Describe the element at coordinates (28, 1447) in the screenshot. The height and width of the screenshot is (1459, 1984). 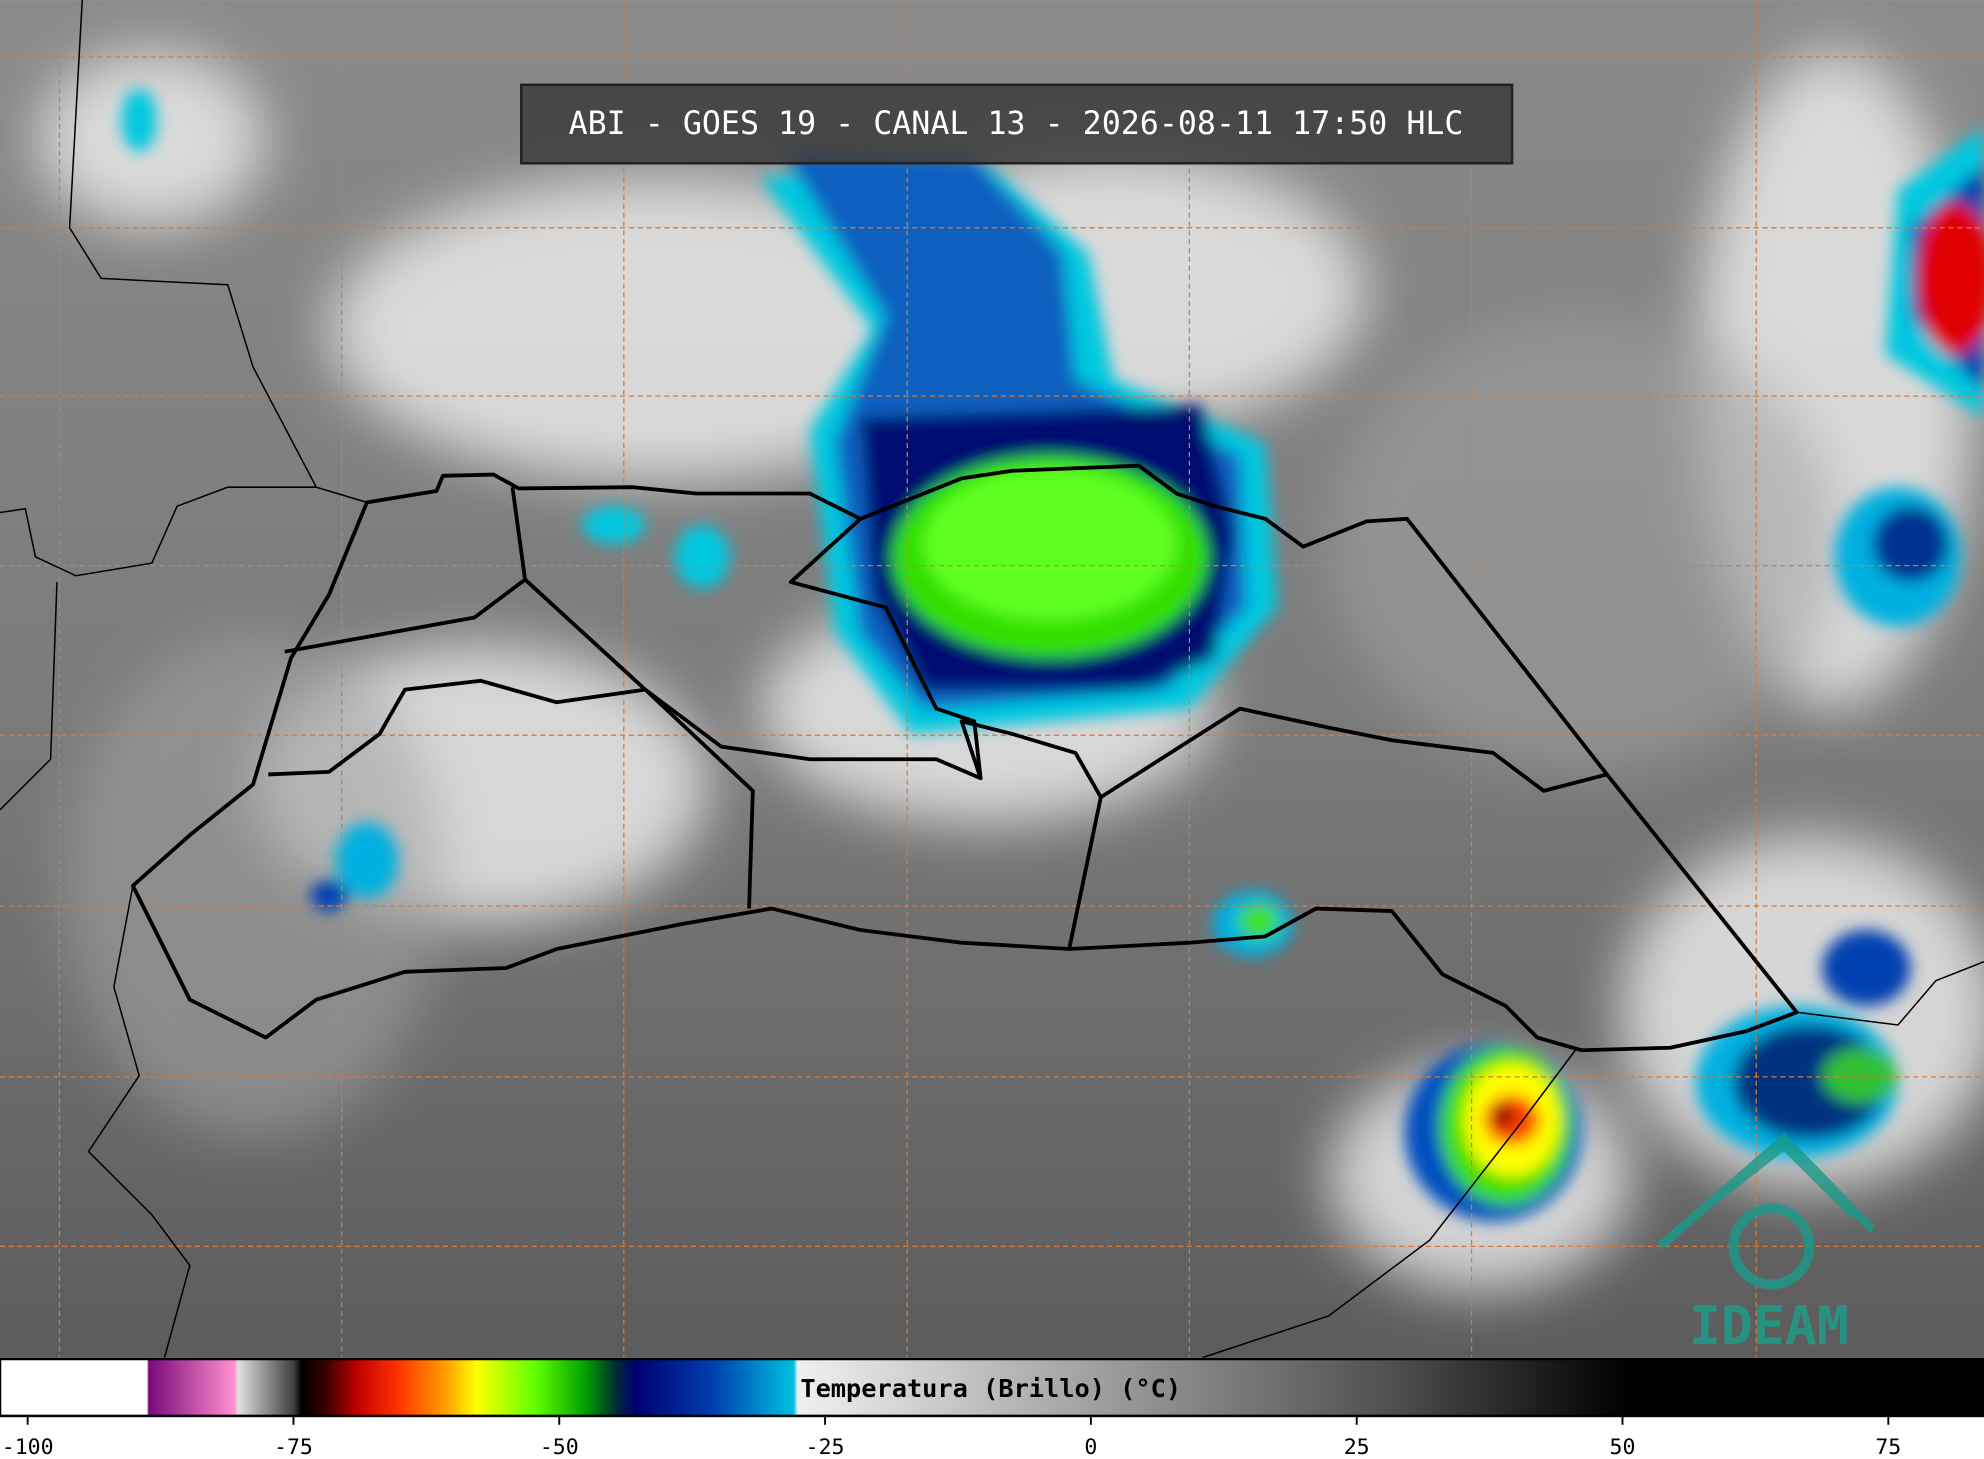
I see `tick-label: -100` at that location.